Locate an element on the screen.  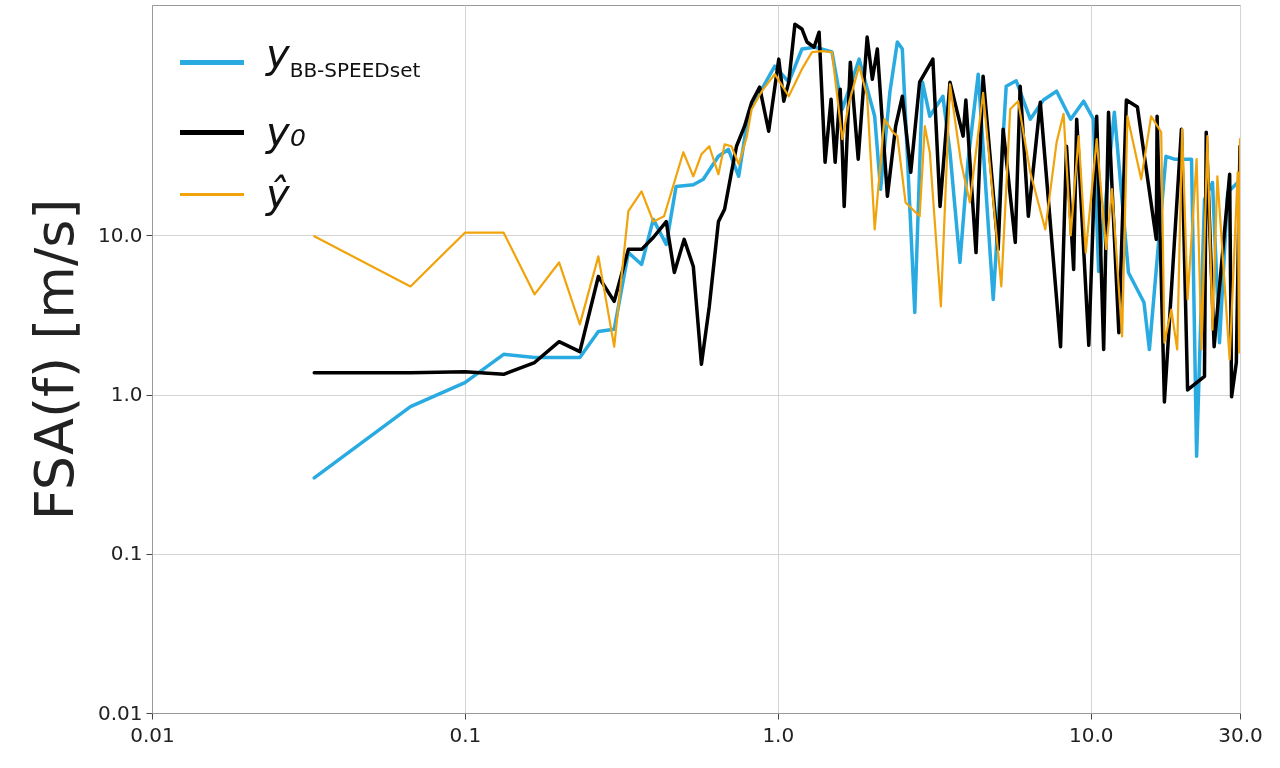
x-tick-label: 30.0 is located at coordinates (1240, 734).